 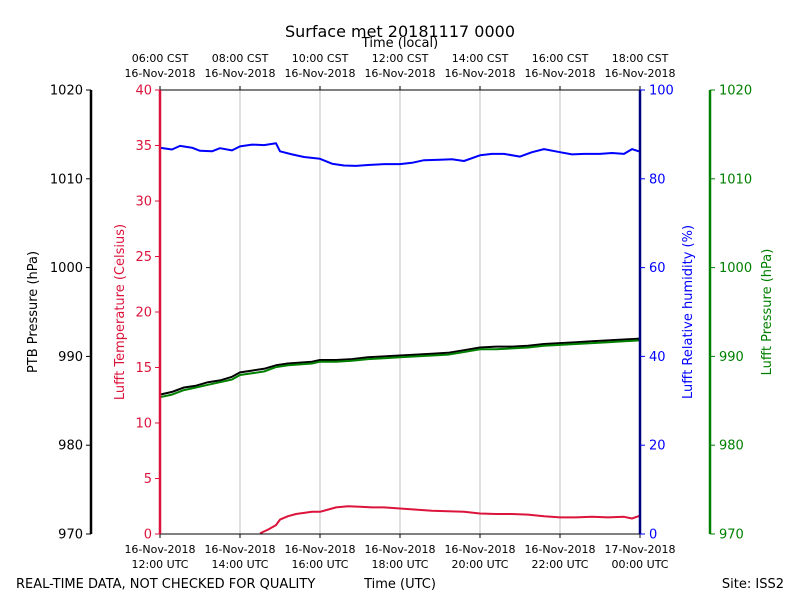 What do you see at coordinates (143, 91) in the screenshot?
I see `temperature-tick-label: 40` at bounding box center [143, 91].